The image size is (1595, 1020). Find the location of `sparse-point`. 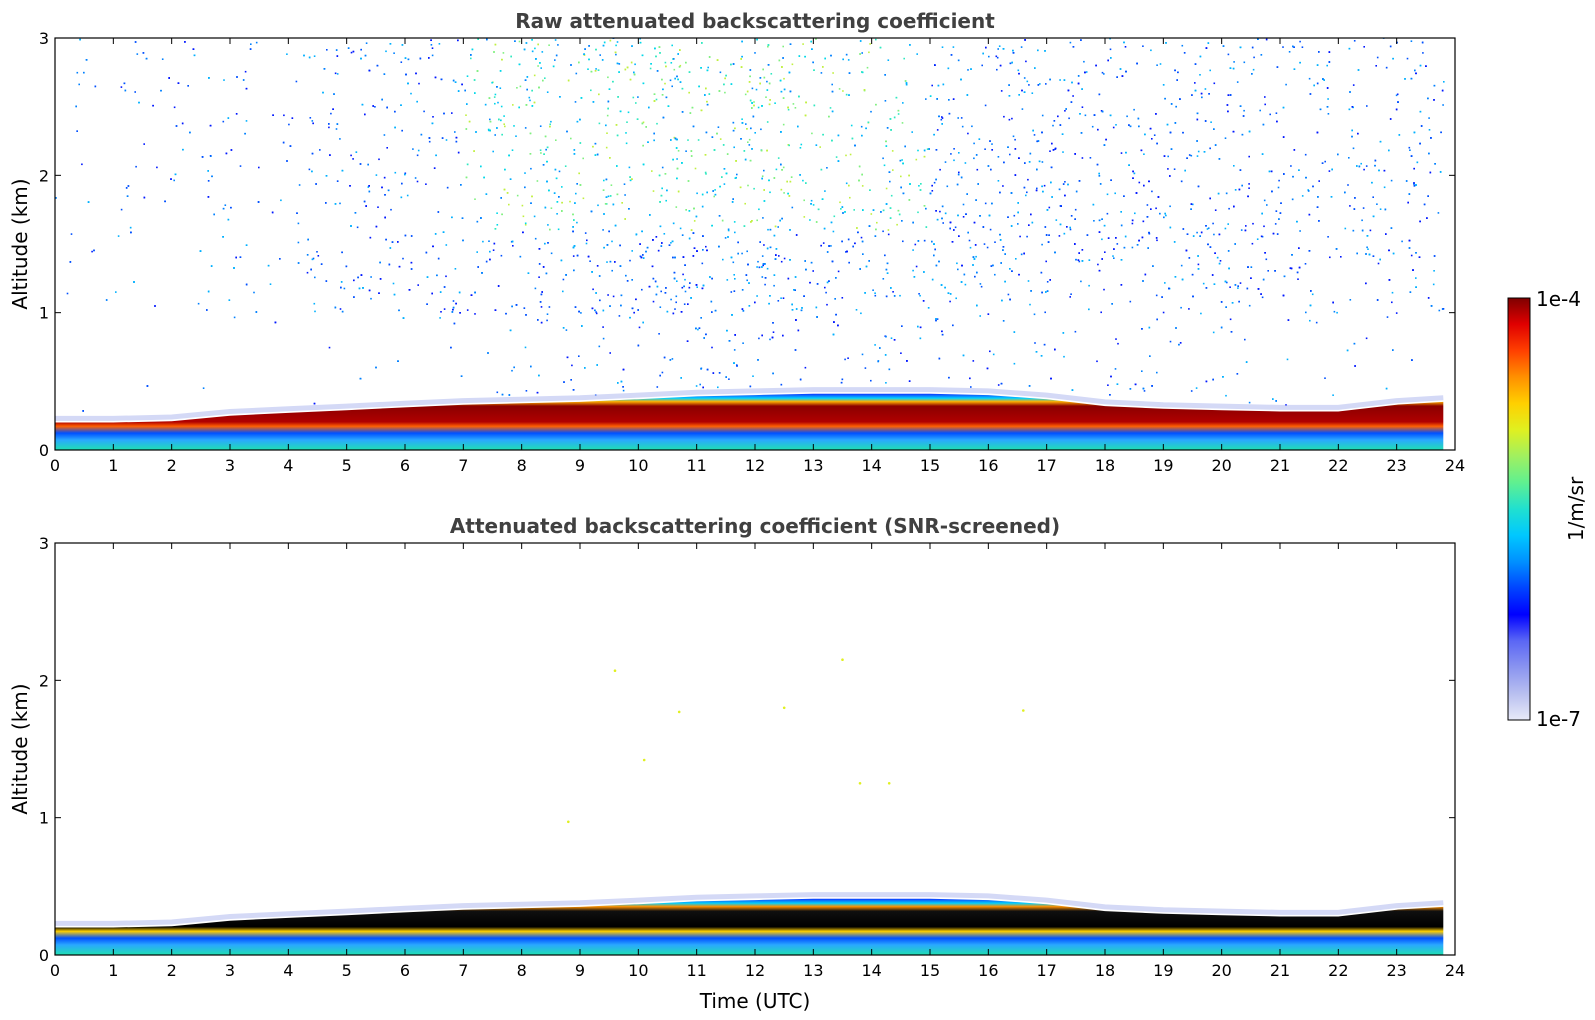

sparse-point is located at coordinates (615, 670).